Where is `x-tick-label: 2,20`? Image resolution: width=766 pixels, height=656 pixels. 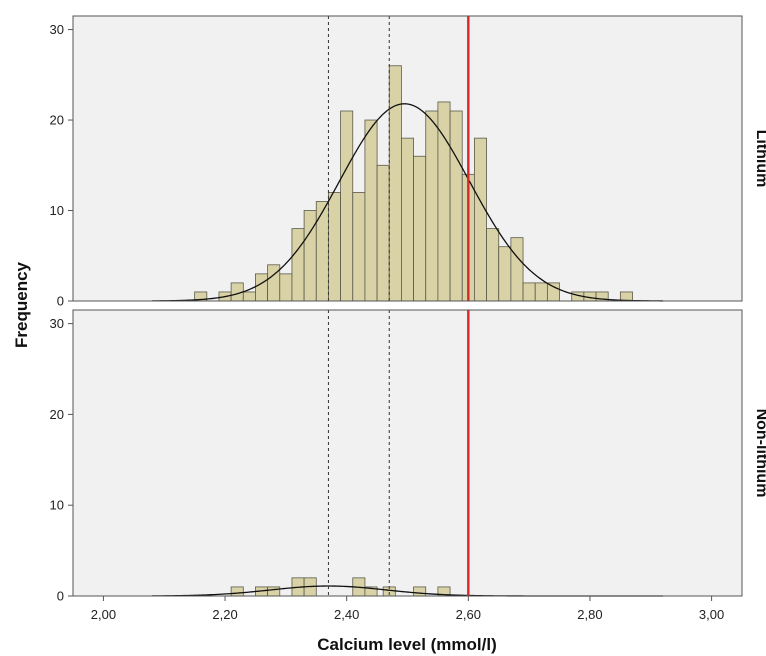
x-tick-label: 2,20 is located at coordinates (224, 614).